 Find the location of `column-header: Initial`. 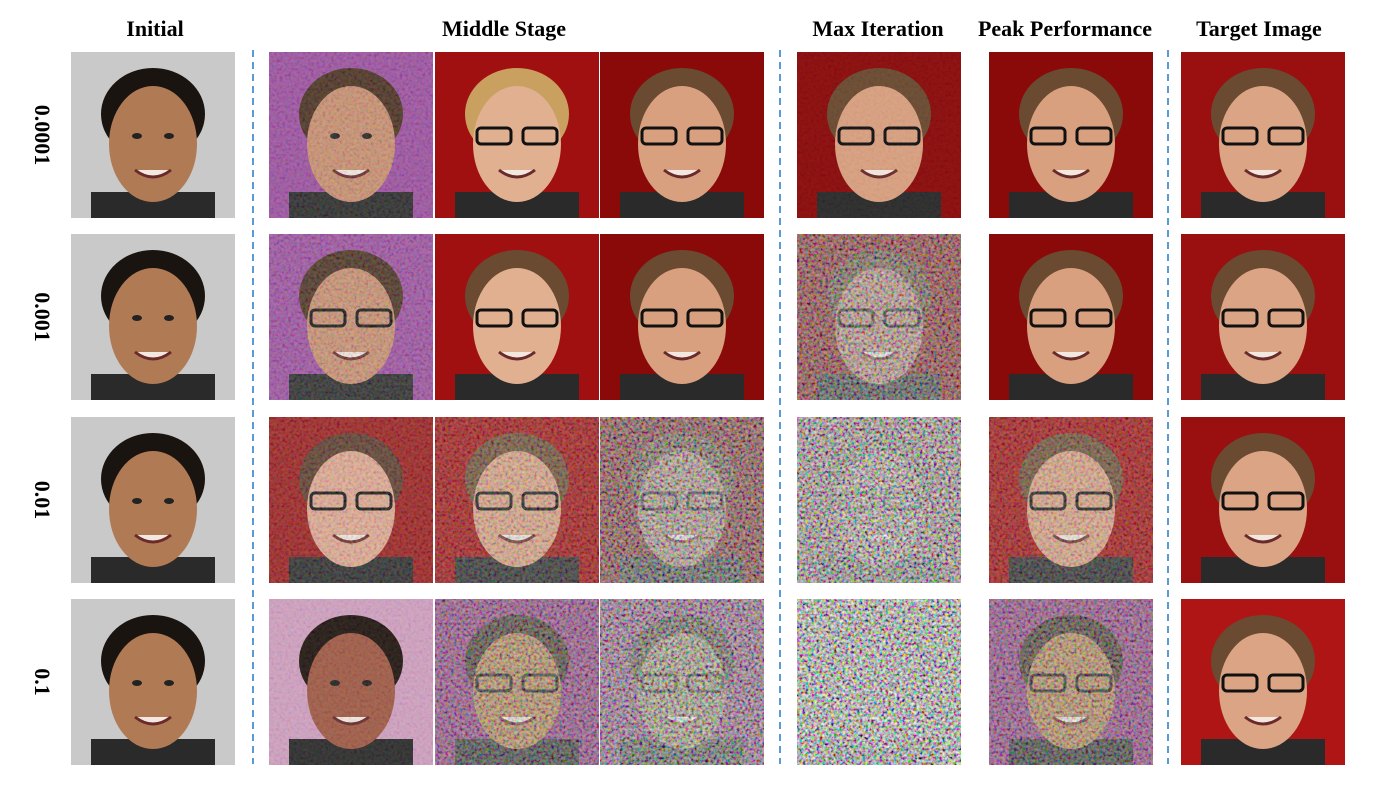

column-header: Initial is located at coordinates (154, 28).